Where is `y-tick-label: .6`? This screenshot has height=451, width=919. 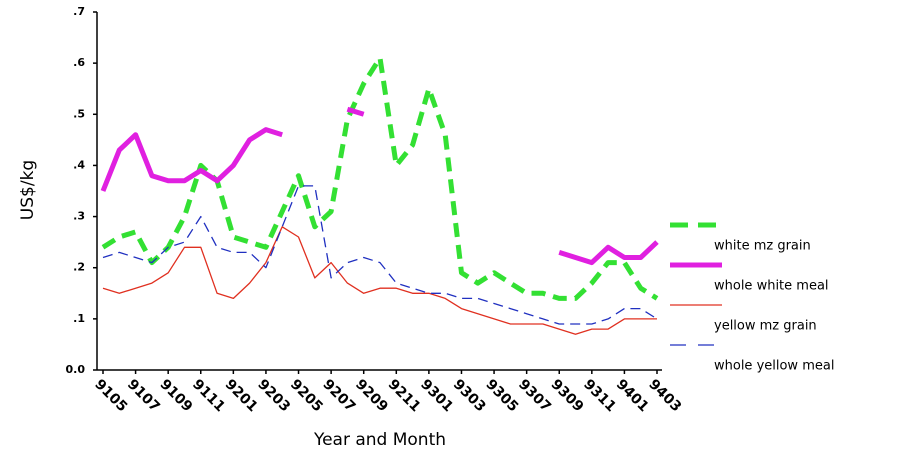
y-tick-label: .6 is located at coordinates (79, 62).